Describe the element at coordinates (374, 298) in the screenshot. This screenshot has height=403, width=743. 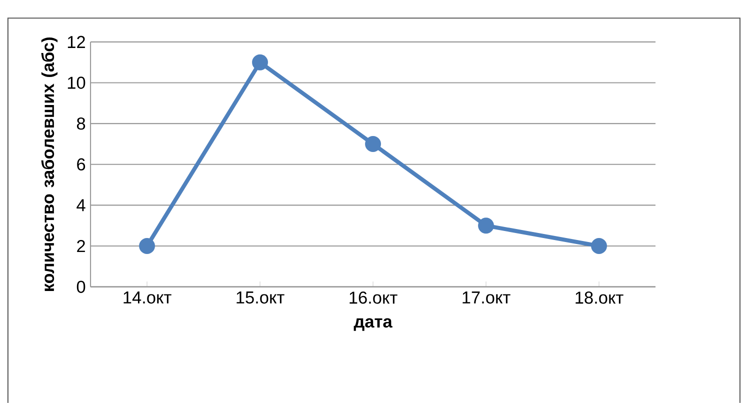
I see `x-tick-label: 16.окт` at that location.